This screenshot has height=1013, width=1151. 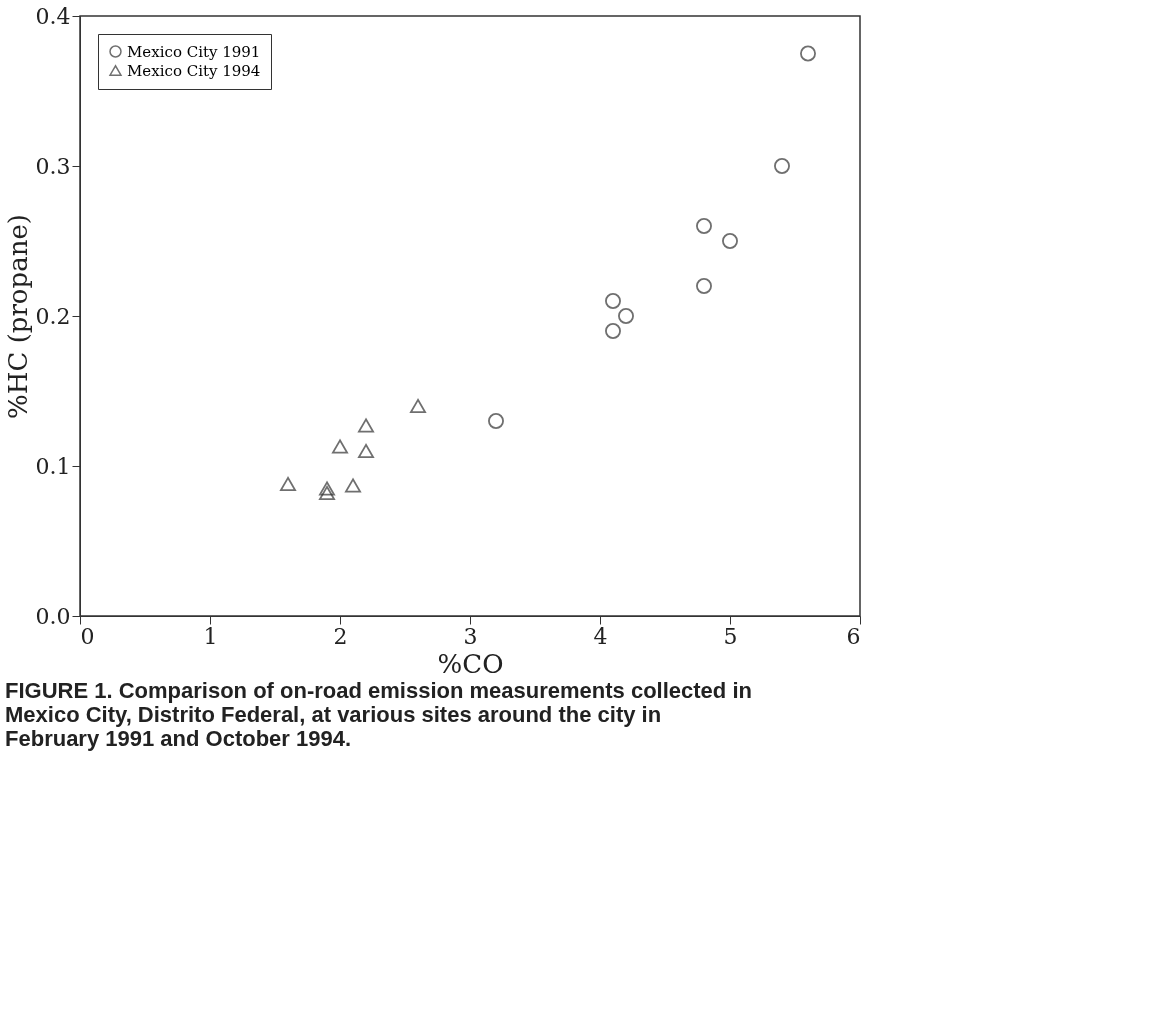 I want to click on x-axis-title: %CO, so click(x=470, y=663).